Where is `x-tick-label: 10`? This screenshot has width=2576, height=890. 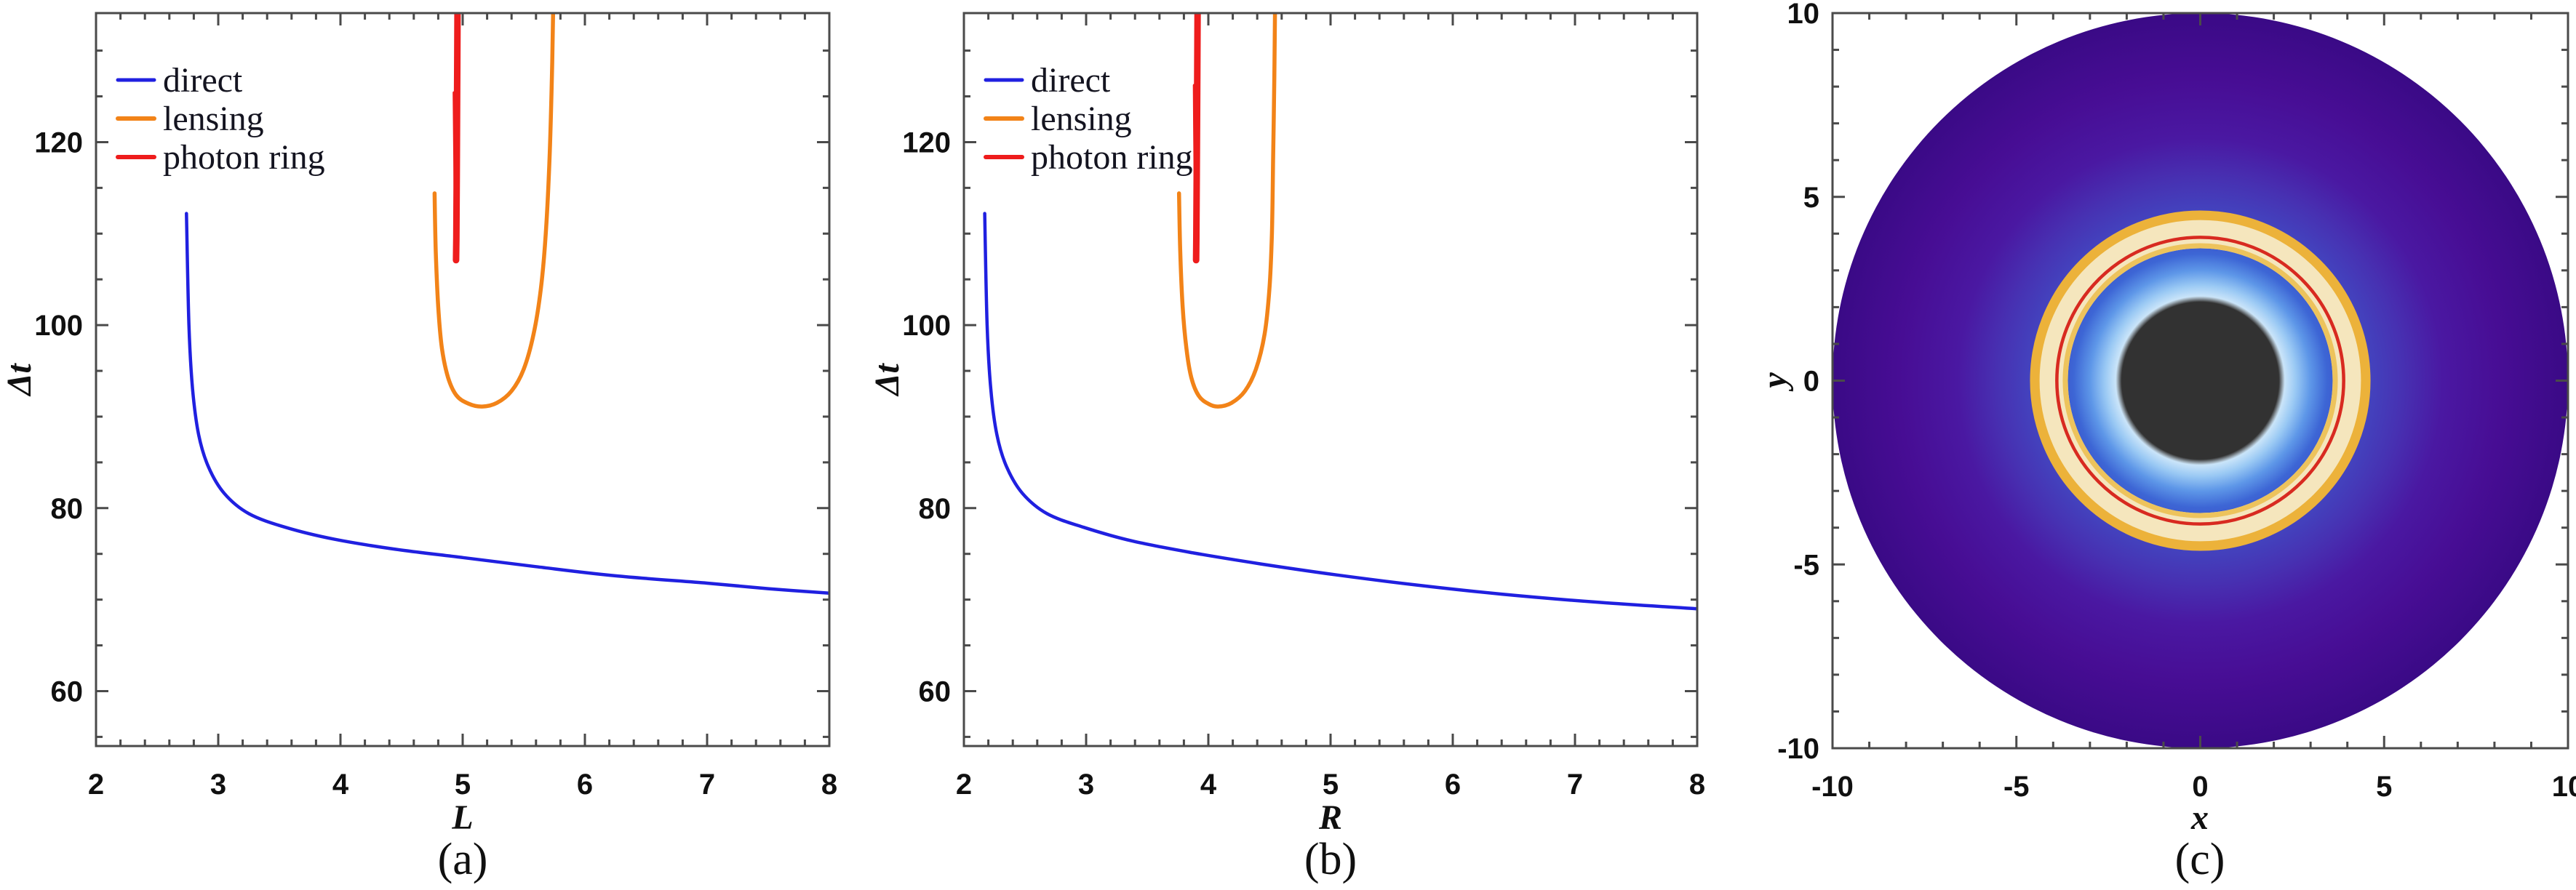 x-tick-label: 10 is located at coordinates (2564, 787).